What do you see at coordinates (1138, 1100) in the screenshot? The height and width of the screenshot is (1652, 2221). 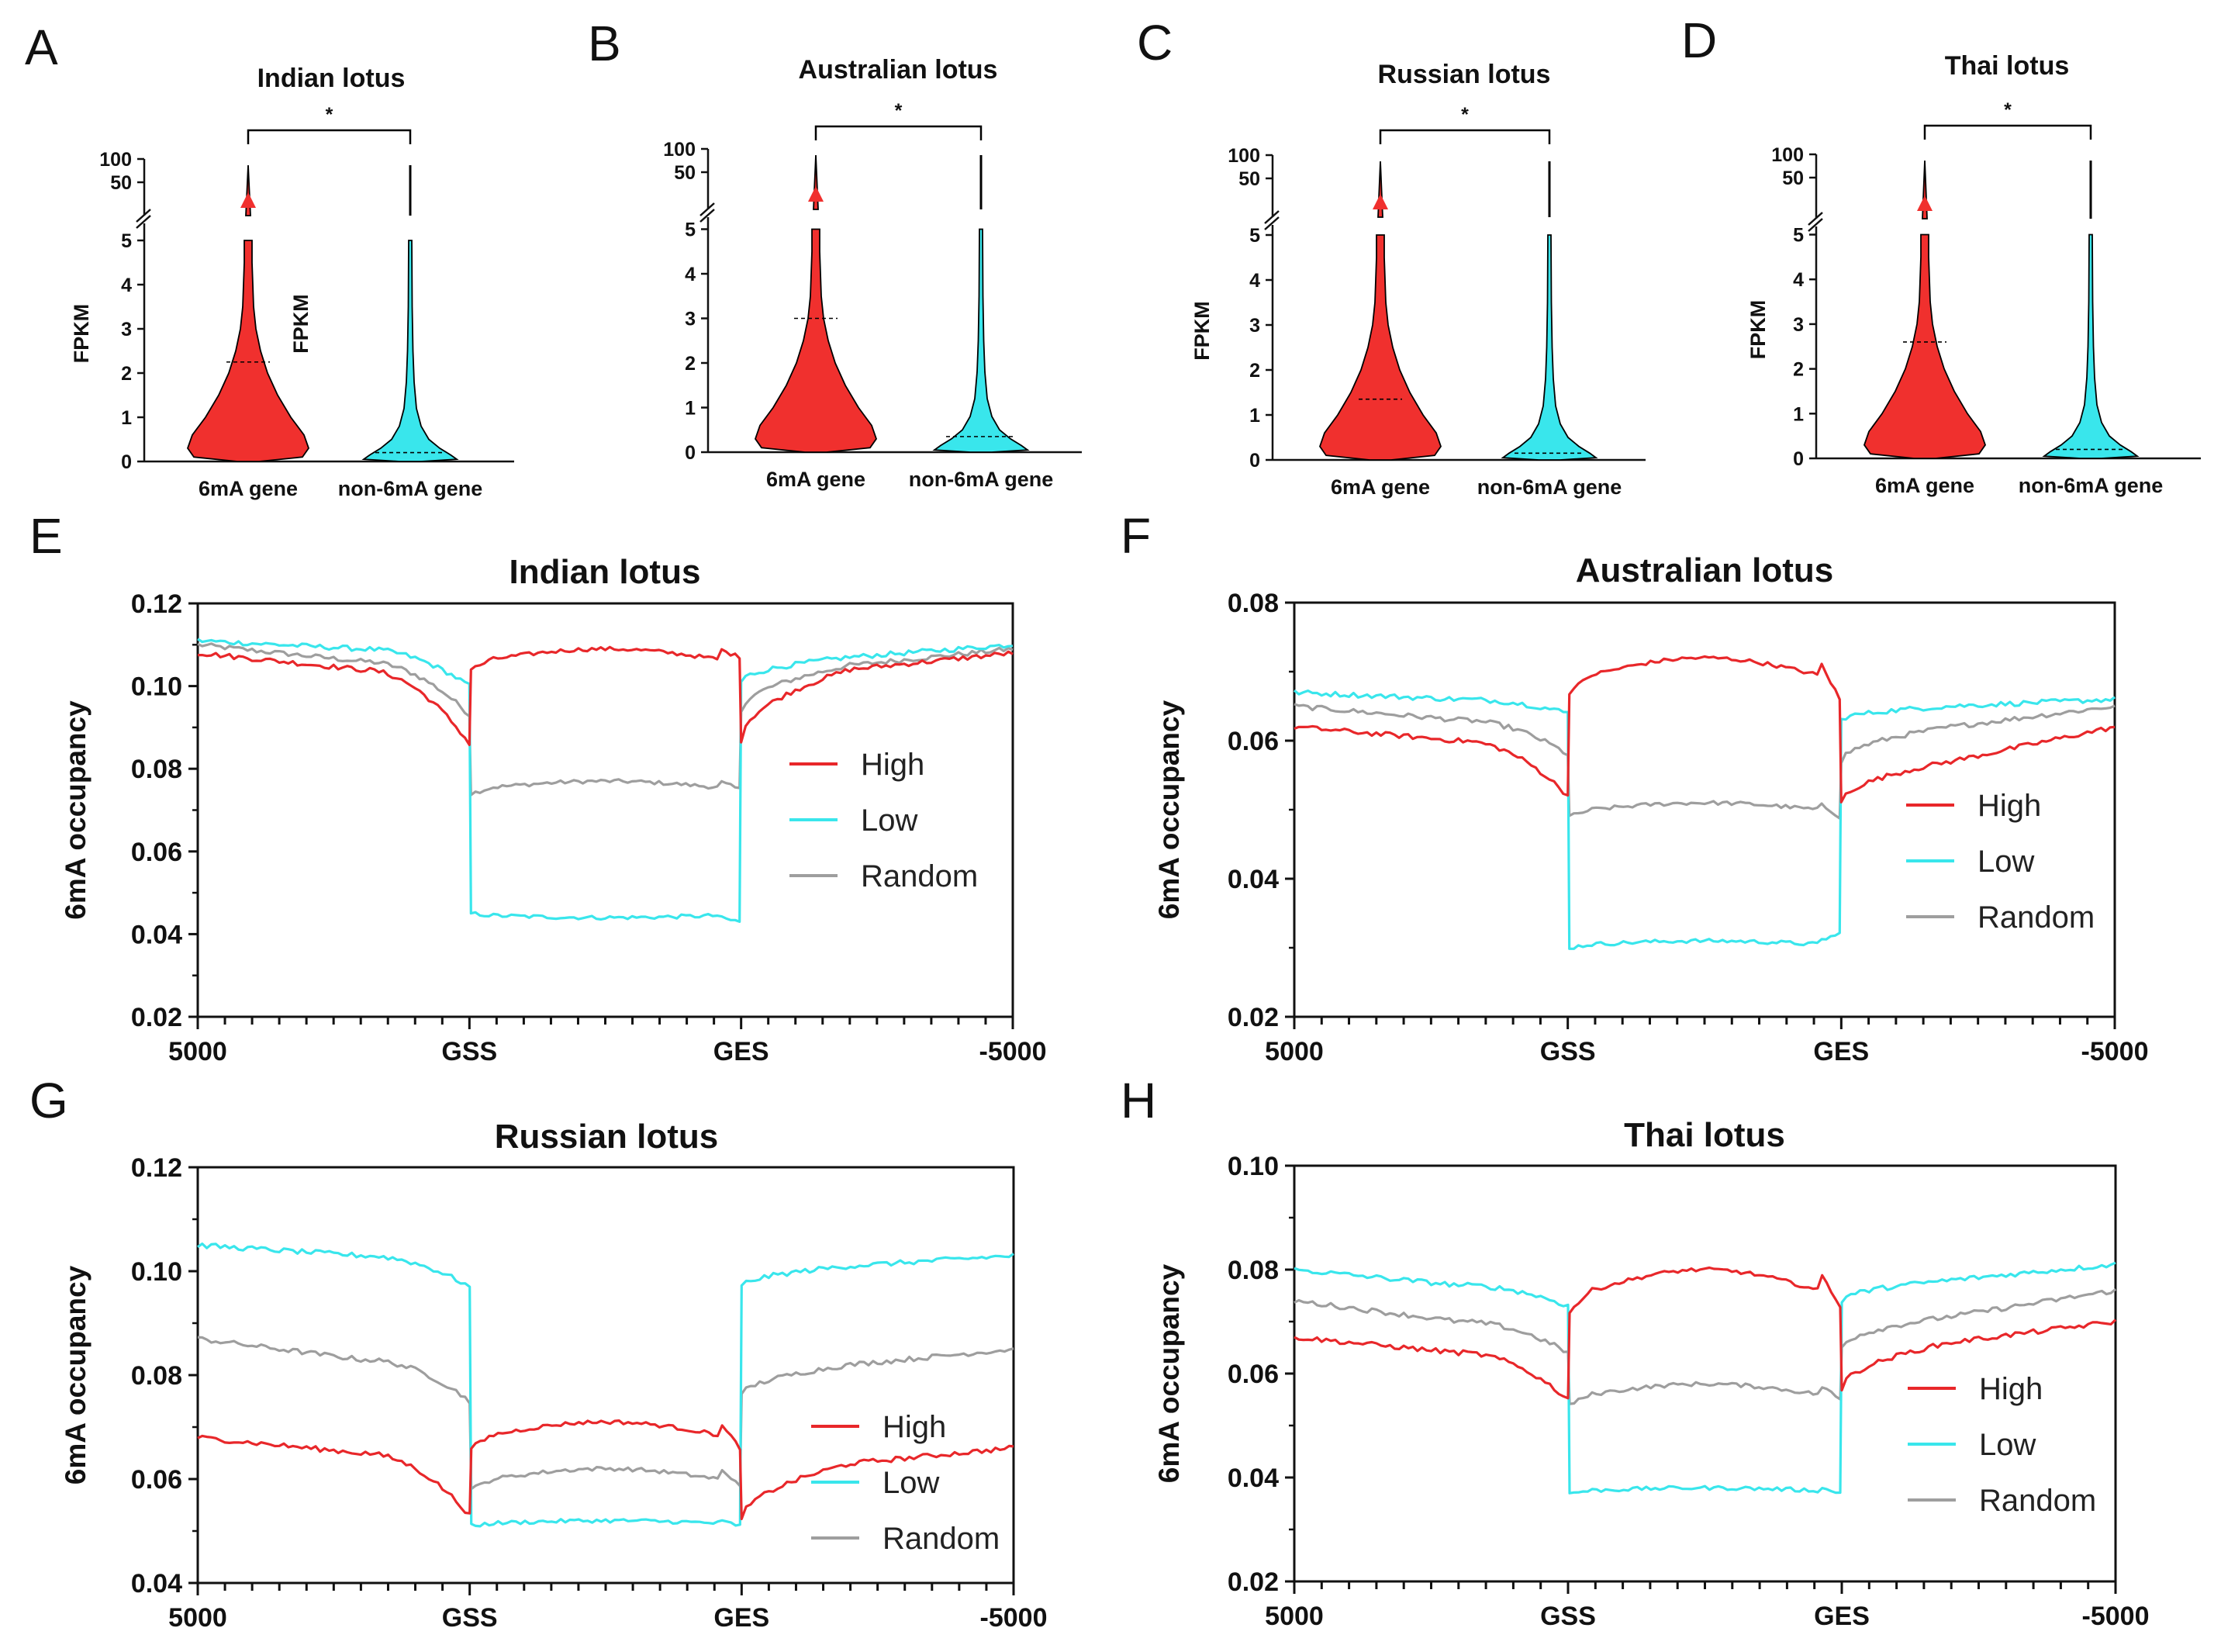 I see `panel-letter-H: H` at bounding box center [1138, 1100].